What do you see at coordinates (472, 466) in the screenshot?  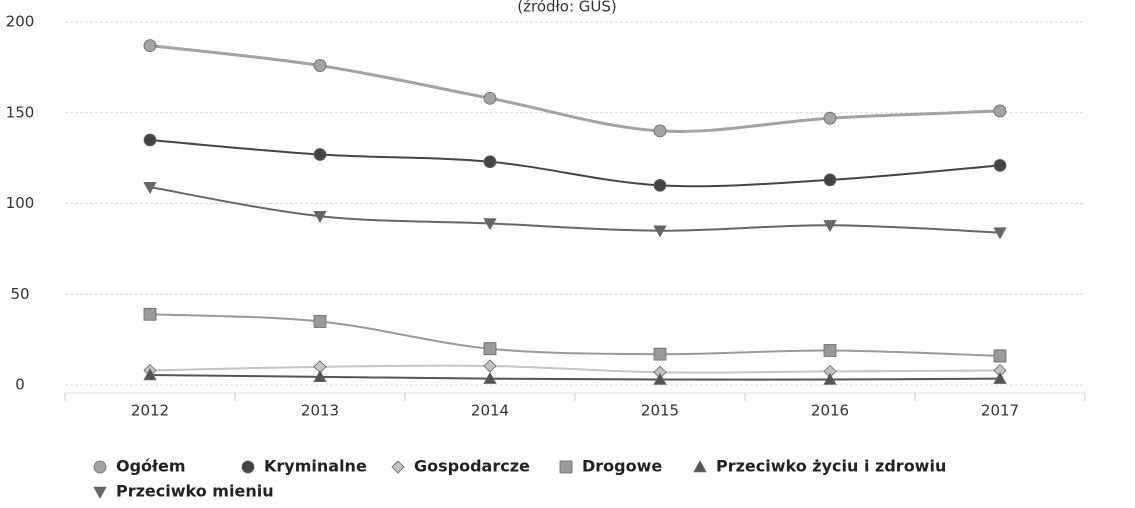 I see `legend-label: Gospodarcze` at bounding box center [472, 466].